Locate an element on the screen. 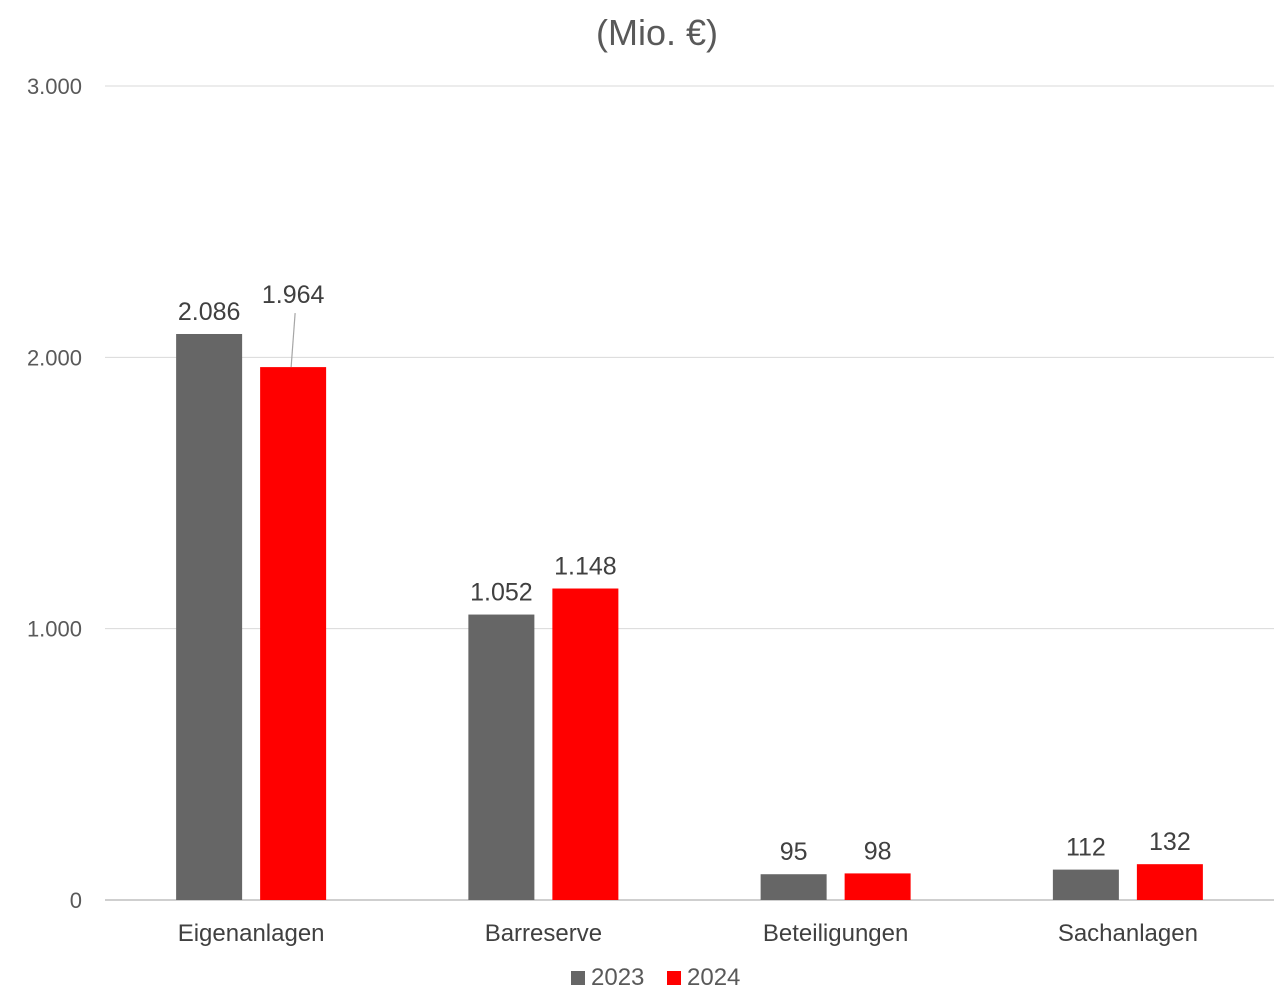 The width and height of the screenshot is (1274, 998). bar-2023-barreserve is located at coordinates (501, 757).